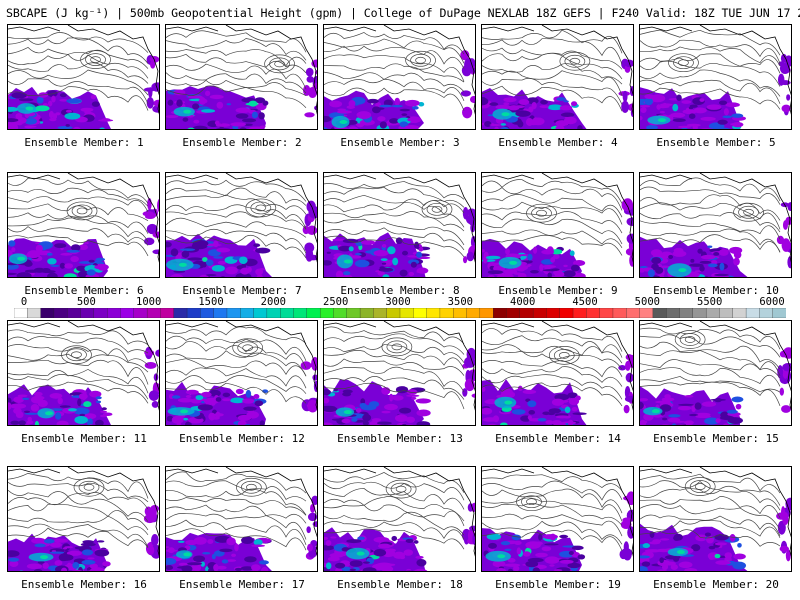 The image size is (800, 600). I want to click on ensemble-member-label: Ensemble Member: 5, so click(716, 142).